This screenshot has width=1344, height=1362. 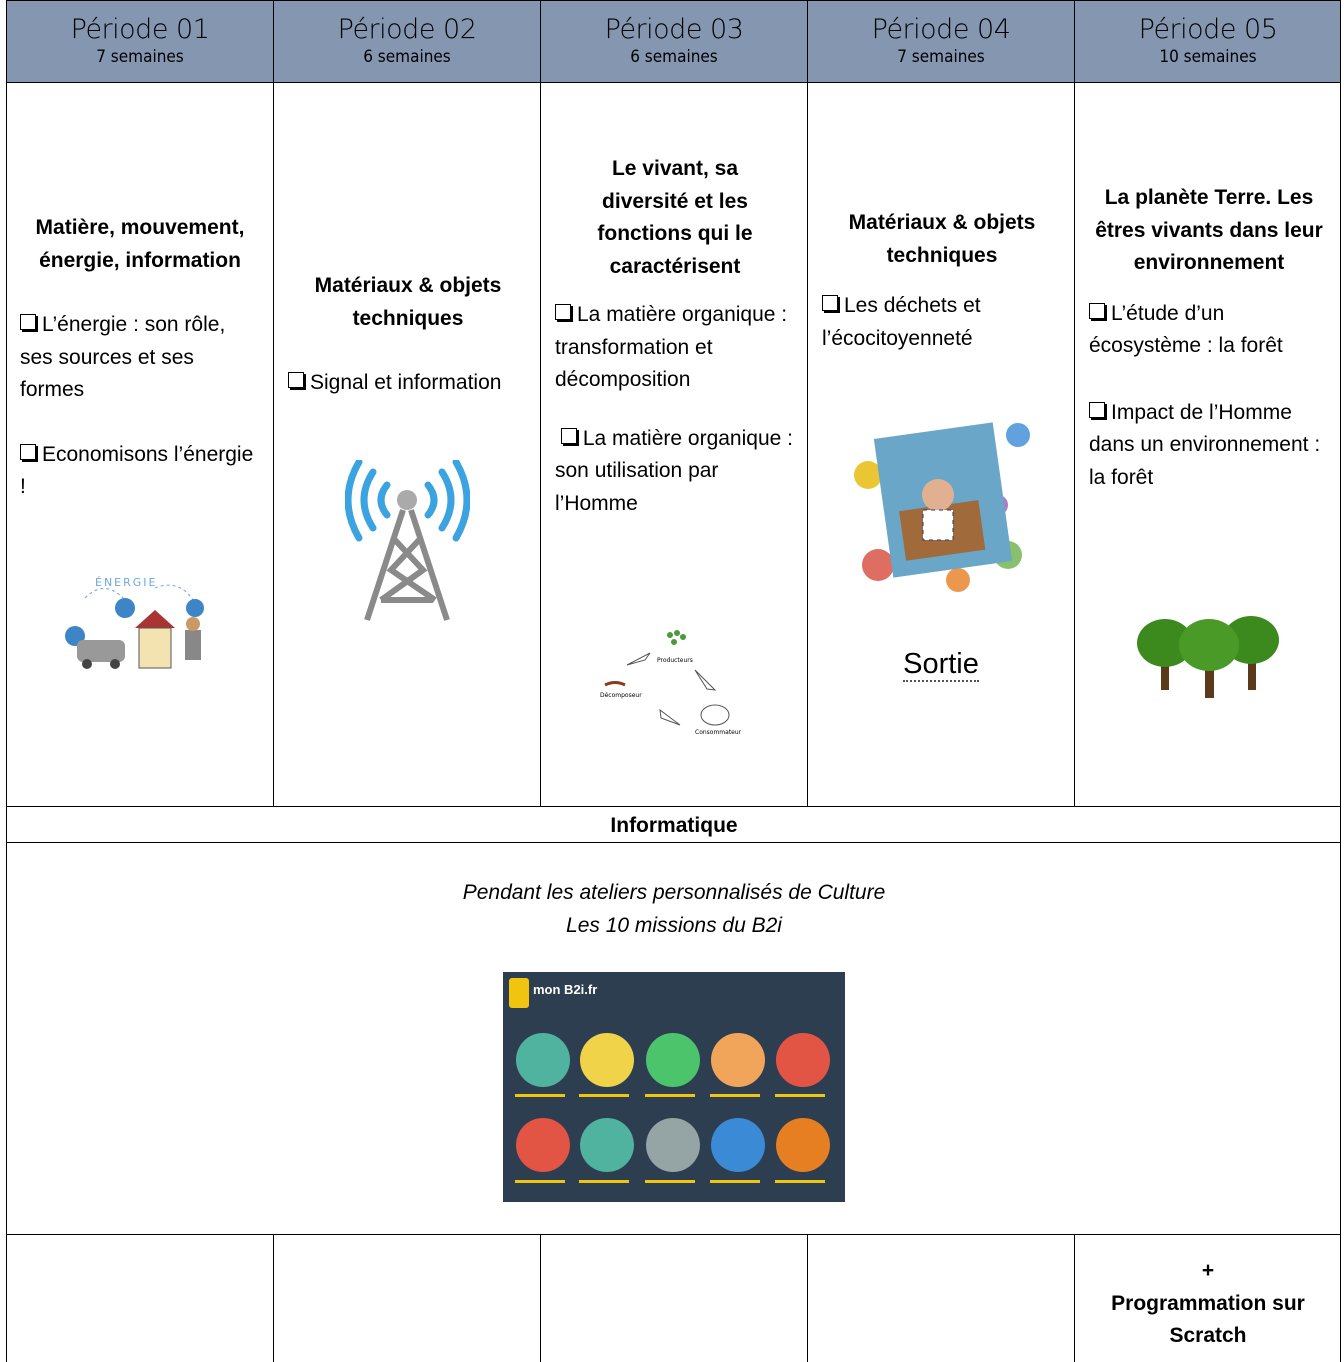 I want to click on item: L’étude d’un écosystème : la forêt, so click(x=1209, y=330).